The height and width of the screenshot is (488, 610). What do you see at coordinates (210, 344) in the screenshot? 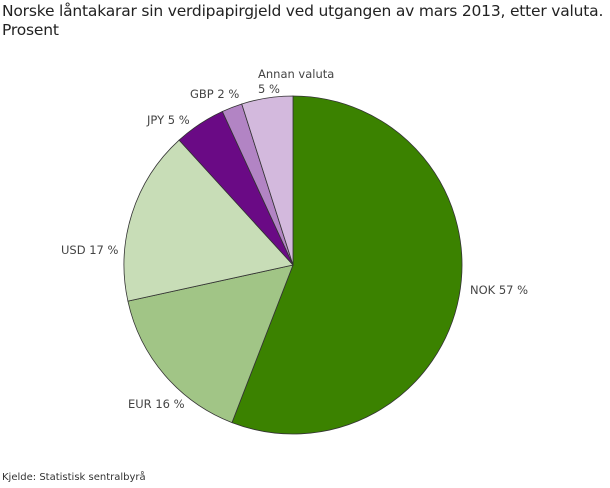
I see `pie-slice-eur` at bounding box center [210, 344].